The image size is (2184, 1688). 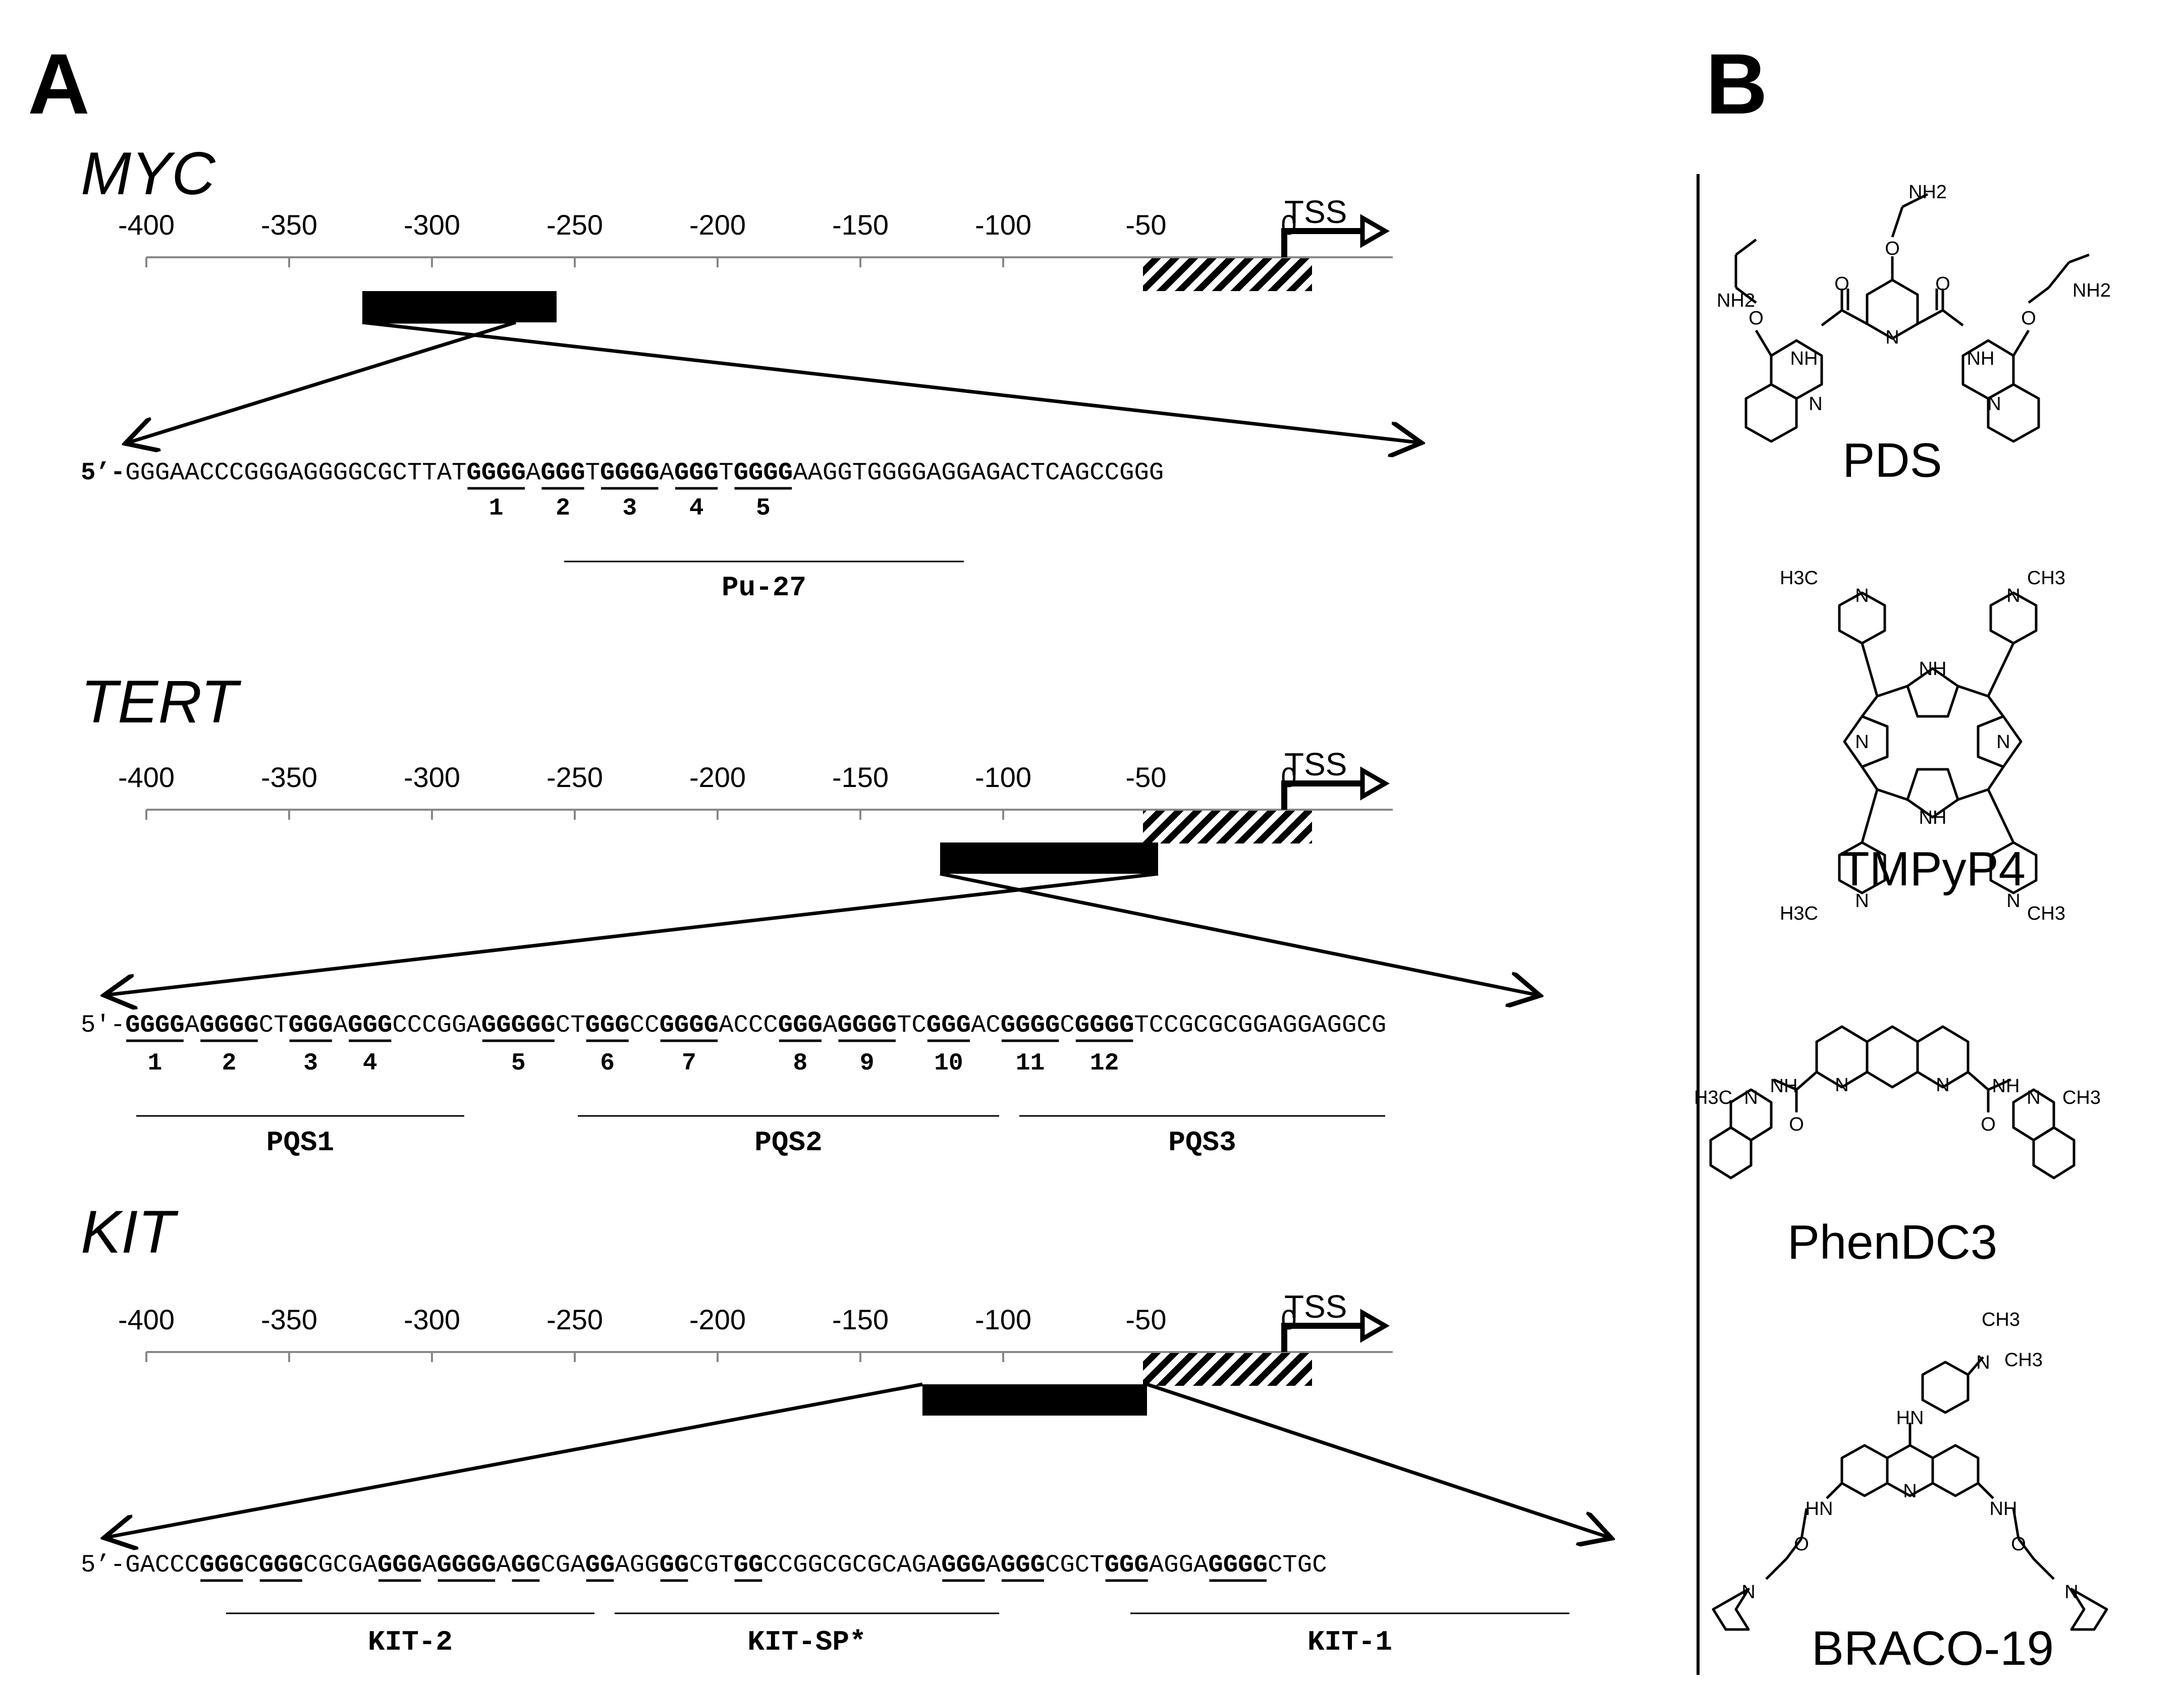 I want to click on phendc3-structure, so click(x=1892, y=1102).